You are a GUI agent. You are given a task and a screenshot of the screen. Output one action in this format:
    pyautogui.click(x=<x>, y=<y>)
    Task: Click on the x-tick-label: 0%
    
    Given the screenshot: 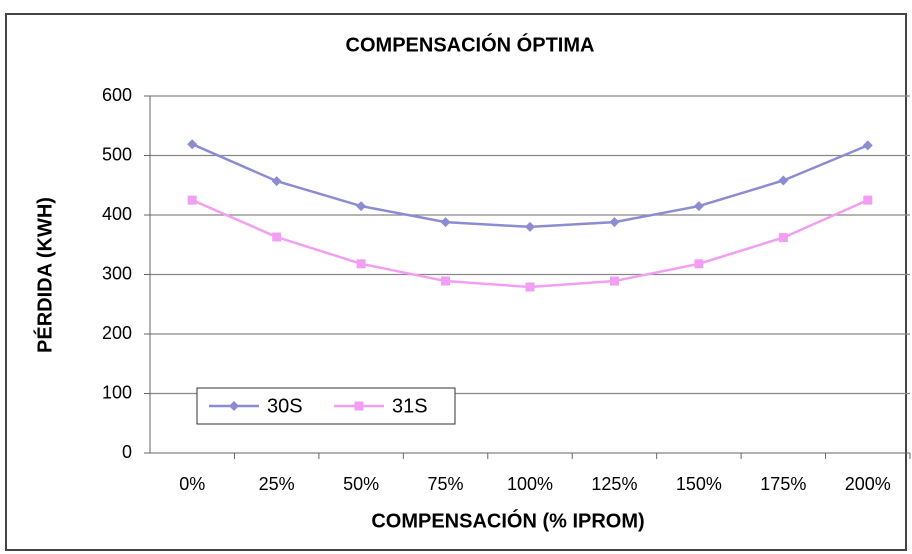 What is the action you would take?
    pyautogui.click(x=192, y=484)
    